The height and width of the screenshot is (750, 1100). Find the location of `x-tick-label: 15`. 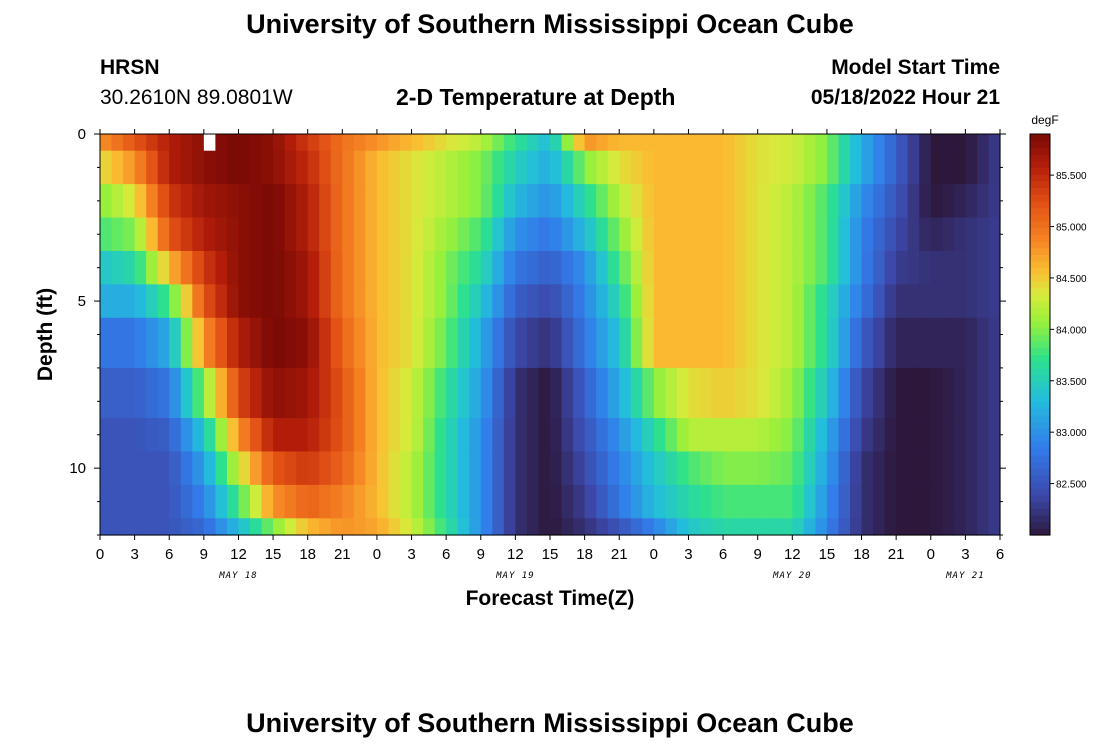

x-tick-label: 15 is located at coordinates (273, 554).